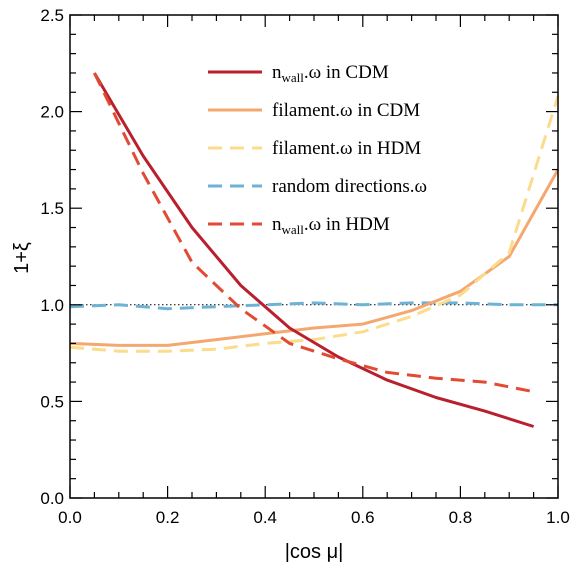  Describe the element at coordinates (331, 225) in the screenshot. I see `legend-entry-4: nwall.ω in HDM` at that location.